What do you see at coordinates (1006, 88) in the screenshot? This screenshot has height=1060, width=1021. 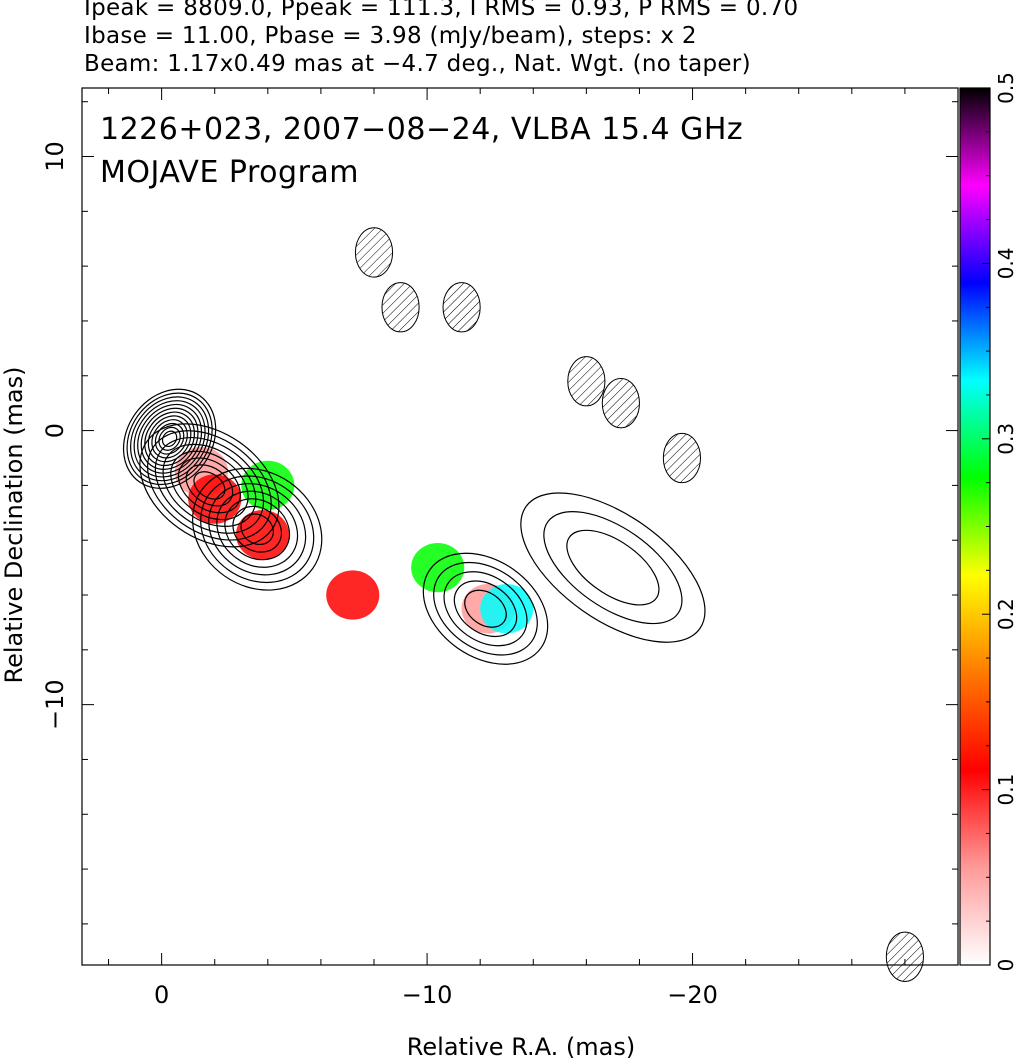 I see `colorbar-tick-label: 0.5` at bounding box center [1006, 88].